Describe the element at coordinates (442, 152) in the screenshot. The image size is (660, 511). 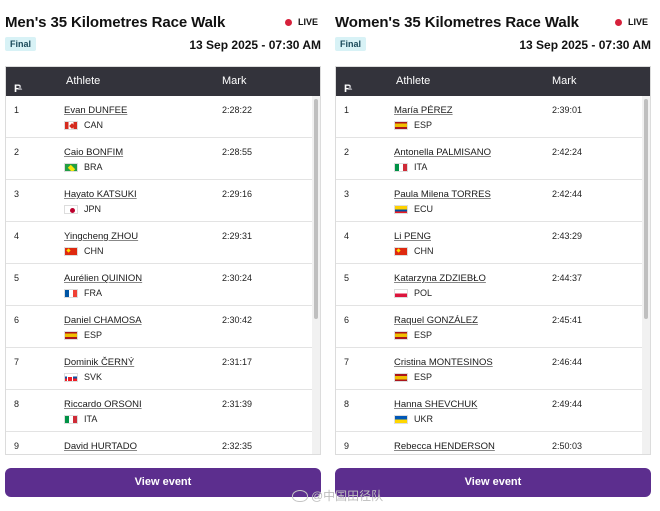
I see `athlete-name-link: Antonella PALMISANO` at that location.